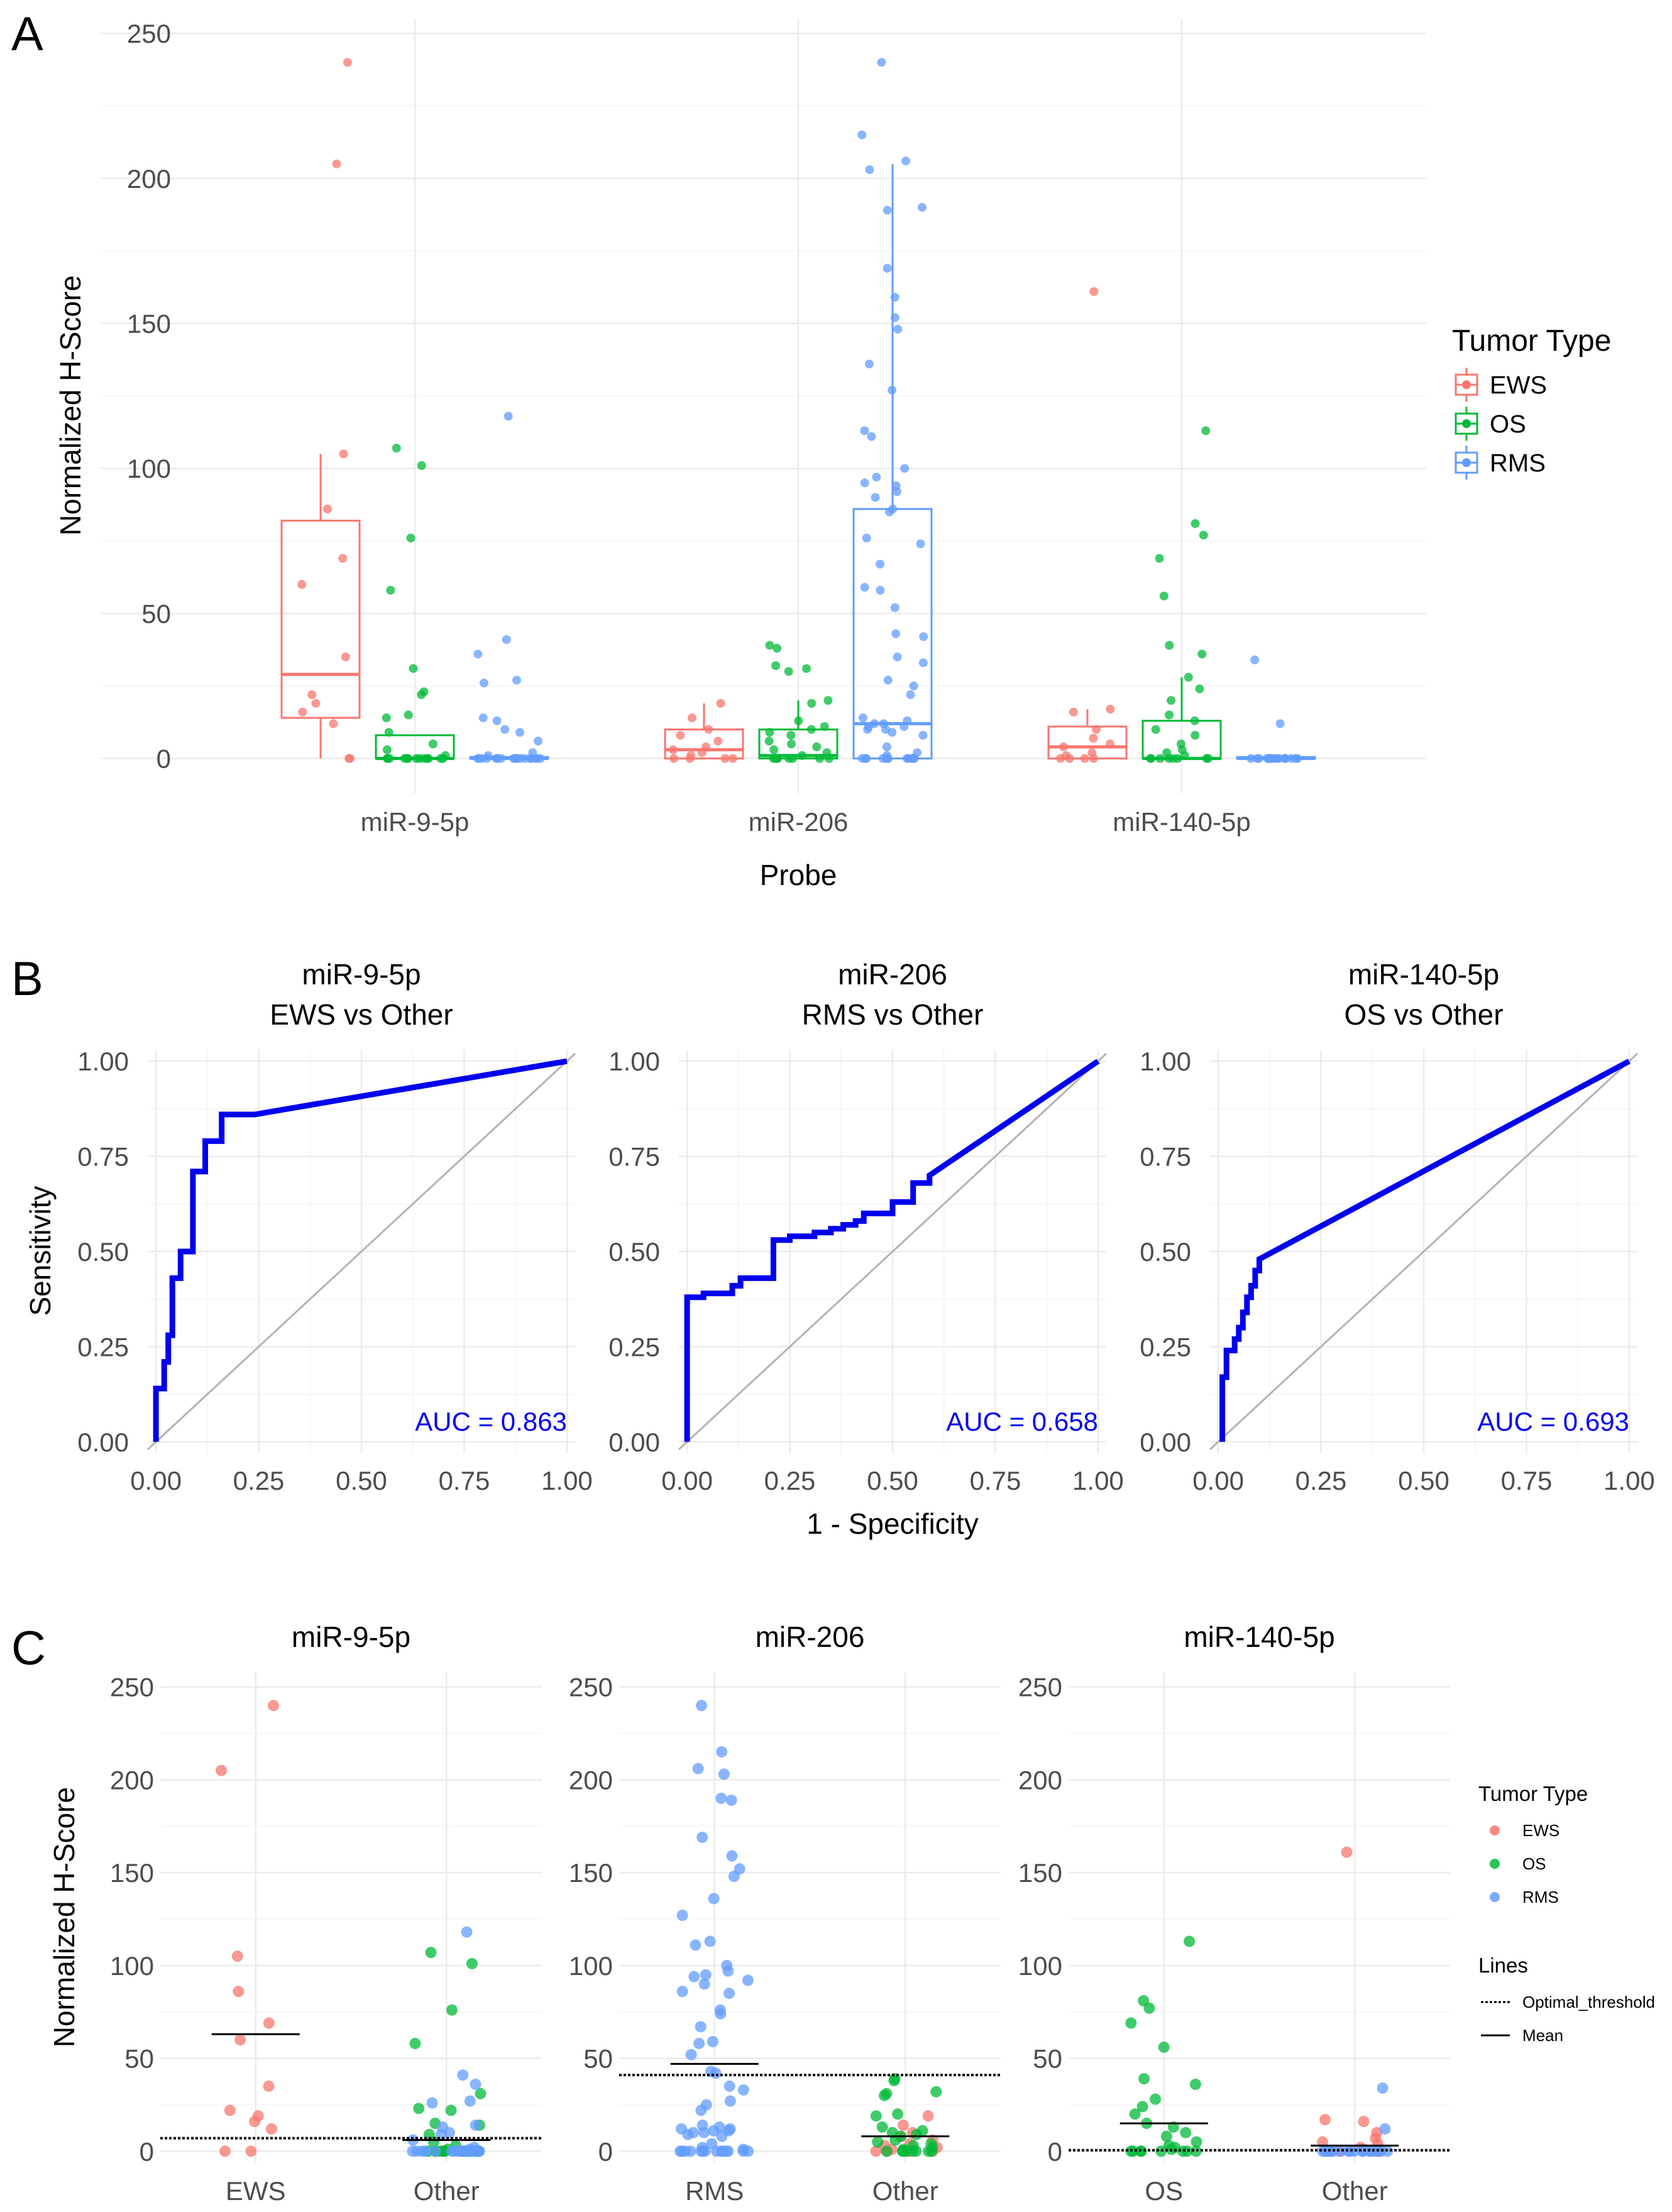 The height and width of the screenshot is (2212, 1672). I want to click on facet-title-line2: OS vs Other, so click(1423, 1014).